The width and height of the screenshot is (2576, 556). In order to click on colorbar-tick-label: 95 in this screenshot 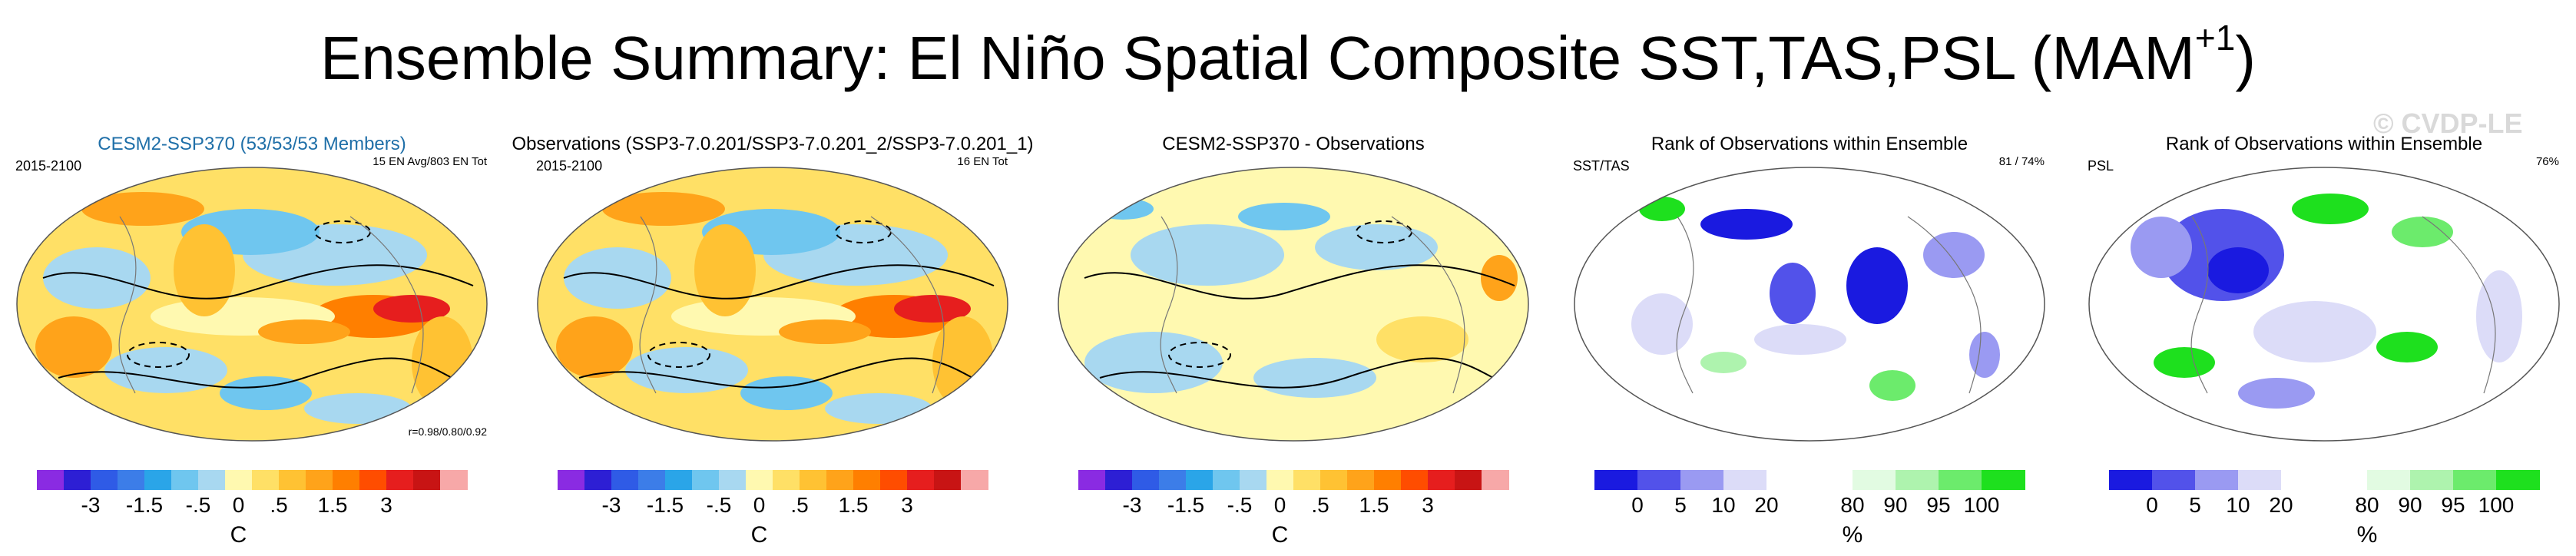, I will do `click(1939, 505)`.